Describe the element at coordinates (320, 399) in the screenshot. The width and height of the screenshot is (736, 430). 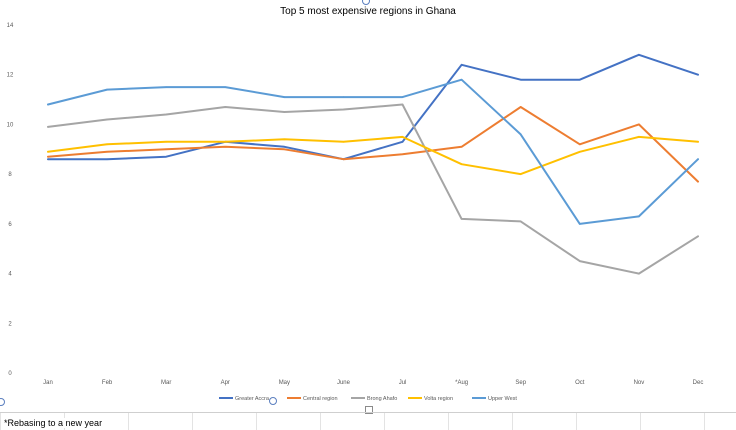
I see `legend-label: Central region` at that location.